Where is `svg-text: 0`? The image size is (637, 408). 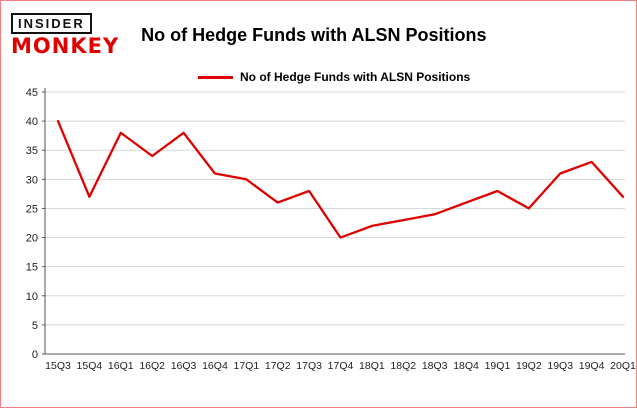 svg-text: 0 is located at coordinates (35, 355).